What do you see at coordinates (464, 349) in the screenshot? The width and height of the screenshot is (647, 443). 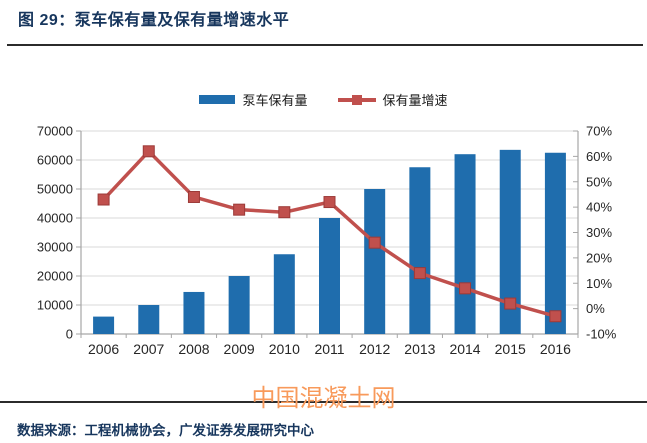 I see `x-axis-label: 2014` at bounding box center [464, 349].